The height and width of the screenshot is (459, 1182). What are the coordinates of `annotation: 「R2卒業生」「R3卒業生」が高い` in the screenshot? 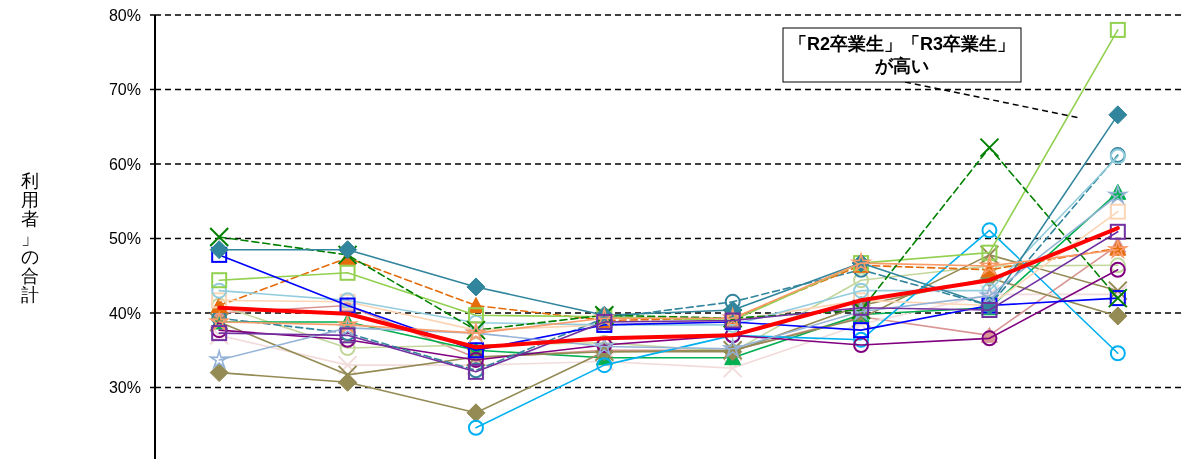 It's located at (902, 55).